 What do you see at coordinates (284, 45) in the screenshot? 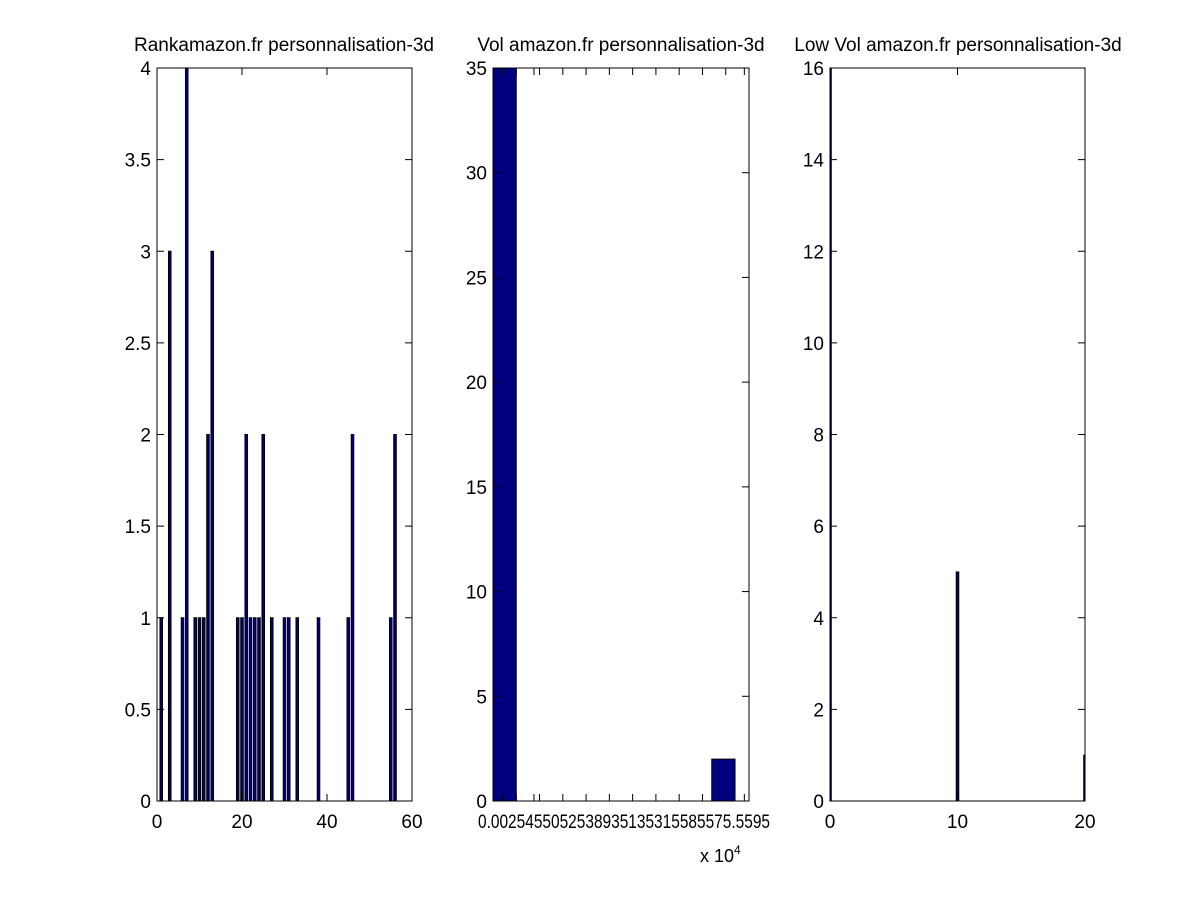
I see `chart-title: Rankamazon.fr personnalisation-3d` at bounding box center [284, 45].